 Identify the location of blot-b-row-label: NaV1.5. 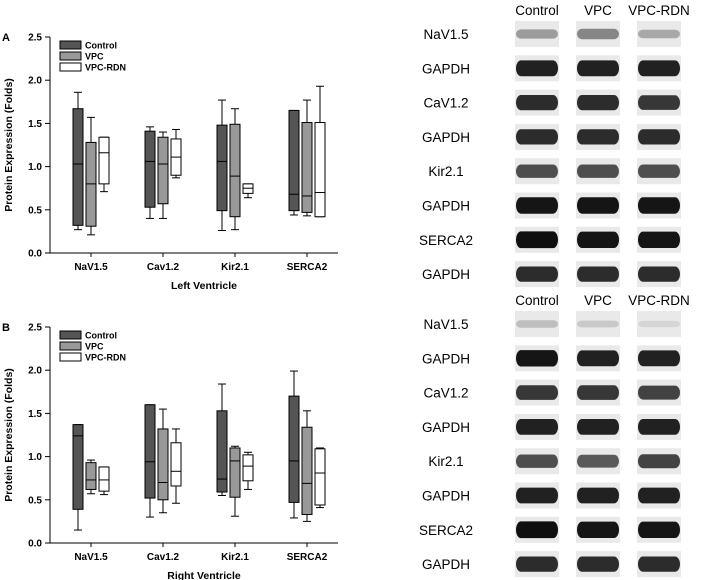
(445, 324).